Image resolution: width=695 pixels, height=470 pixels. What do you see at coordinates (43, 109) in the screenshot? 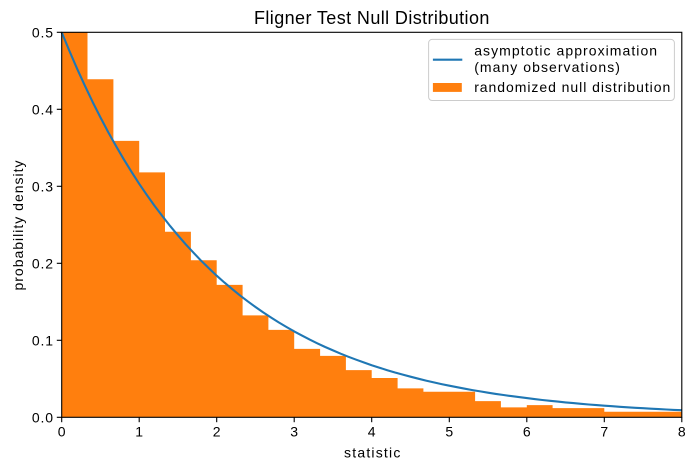
I see `svg-text: 0.4` at bounding box center [43, 109].